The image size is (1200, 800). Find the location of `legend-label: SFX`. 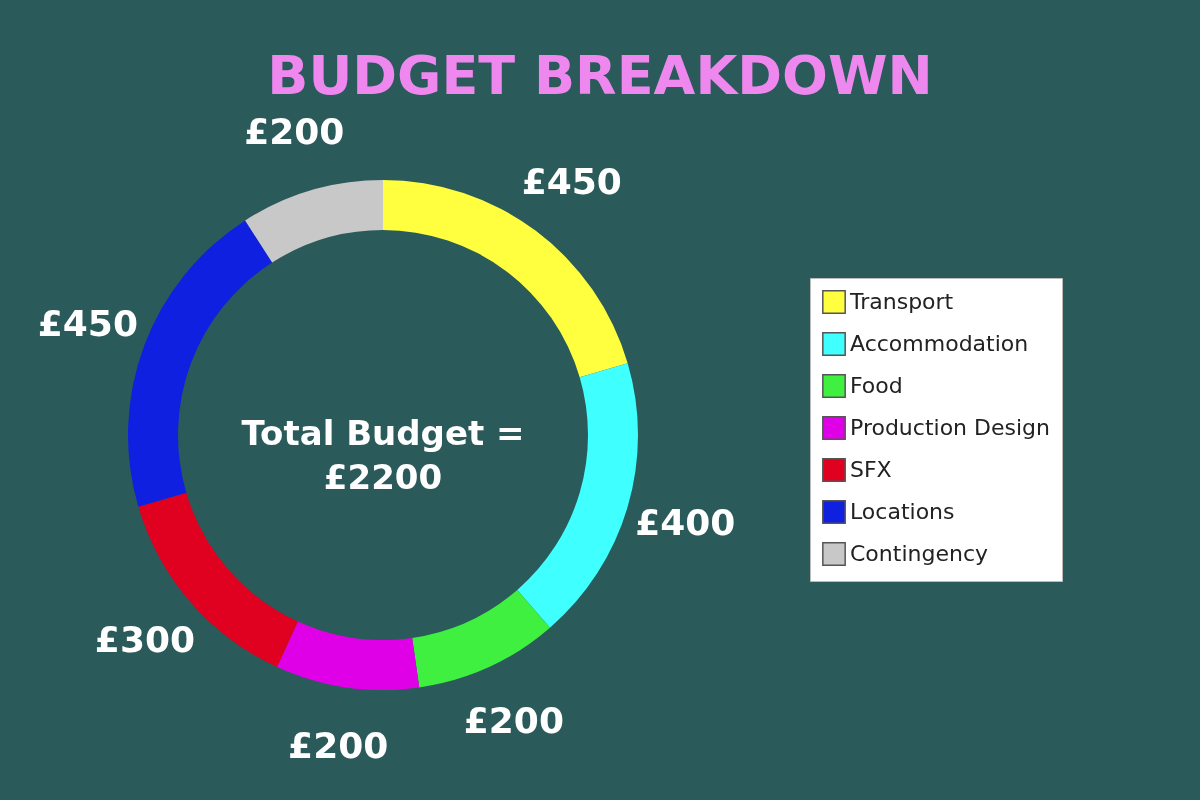

legend-label: SFX is located at coordinates (871, 469).